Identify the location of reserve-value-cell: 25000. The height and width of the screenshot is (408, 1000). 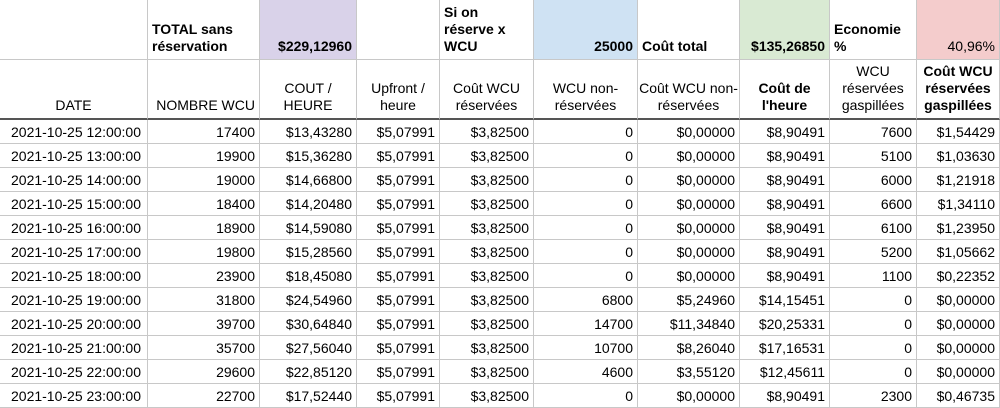
(586, 30).